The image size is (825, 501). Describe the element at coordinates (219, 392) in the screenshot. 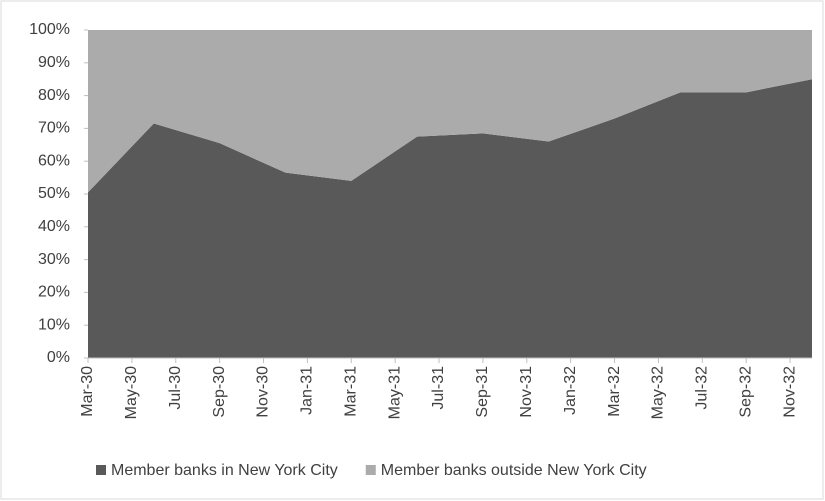

I see `x-tick-label: Sep-30` at that location.